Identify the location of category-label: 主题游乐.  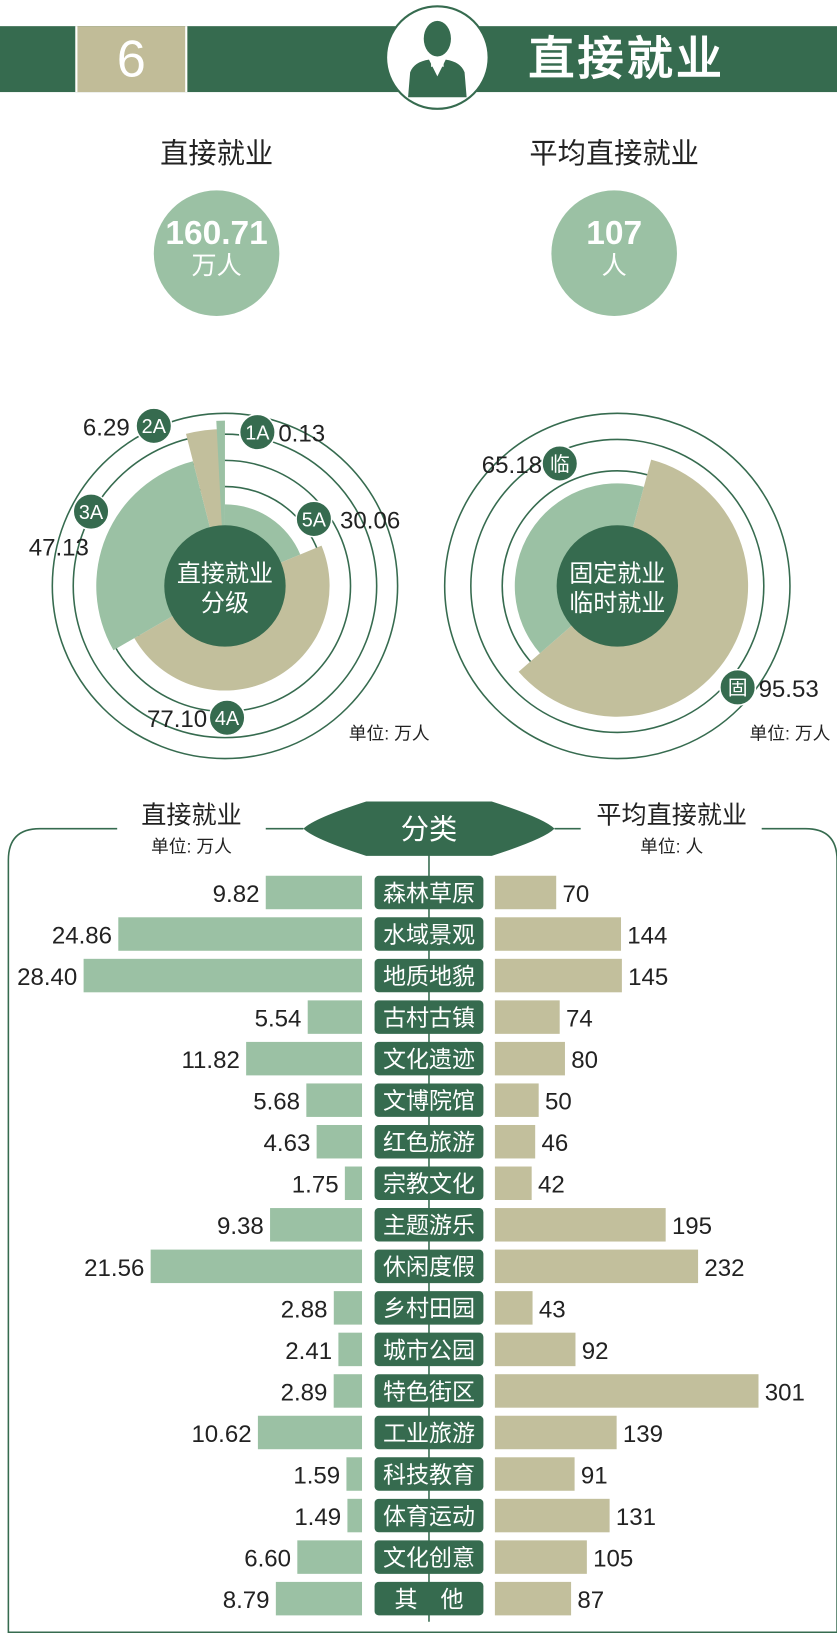
(429, 1225).